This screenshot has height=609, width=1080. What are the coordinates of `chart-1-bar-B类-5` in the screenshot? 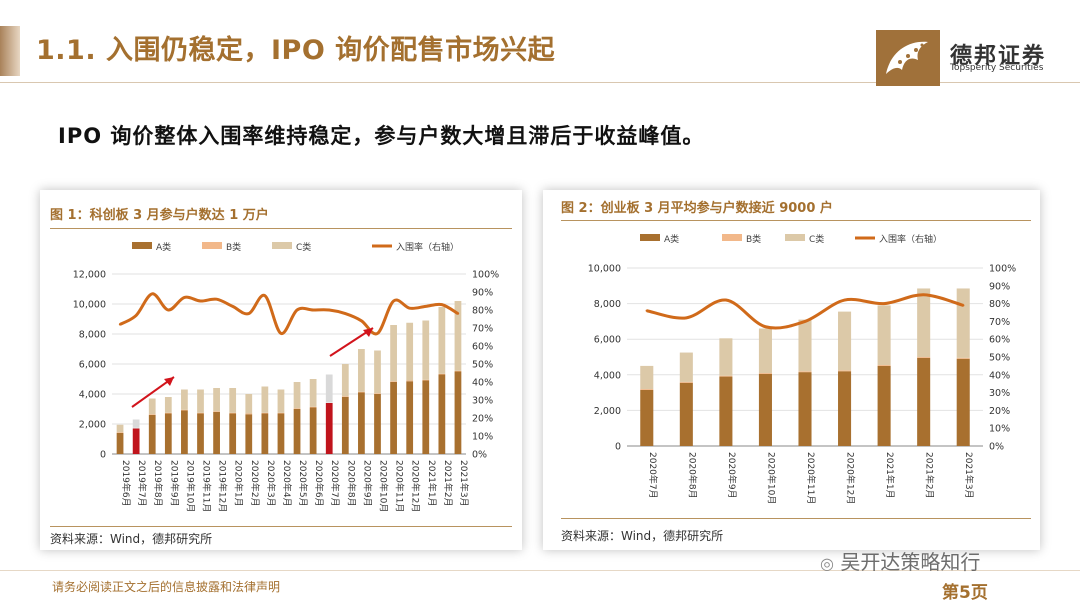 It's located at (200, 413).